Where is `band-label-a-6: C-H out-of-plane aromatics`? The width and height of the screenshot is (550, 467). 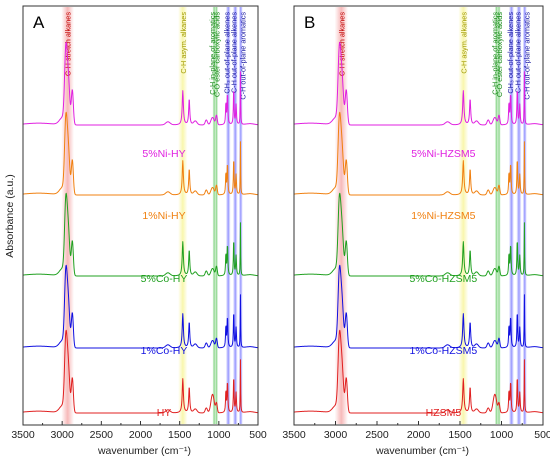 band-label-a-6: C-H out-of-plane aromatics is located at coordinates (242, 56).